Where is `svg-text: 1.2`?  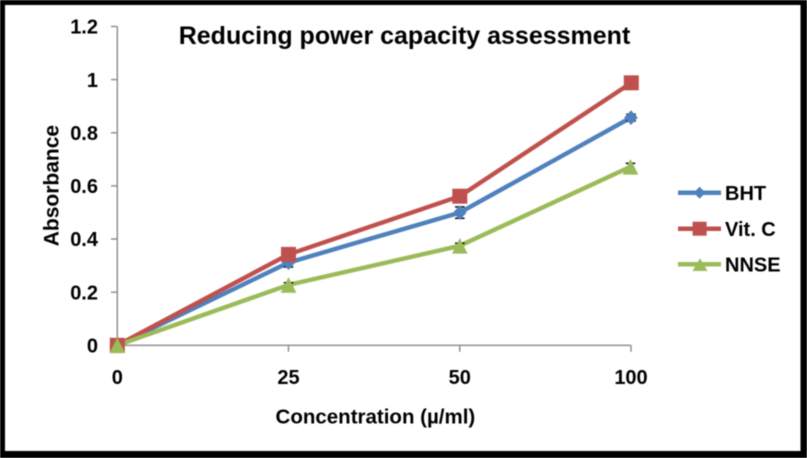 svg-text: 1.2 is located at coordinates (84, 28).